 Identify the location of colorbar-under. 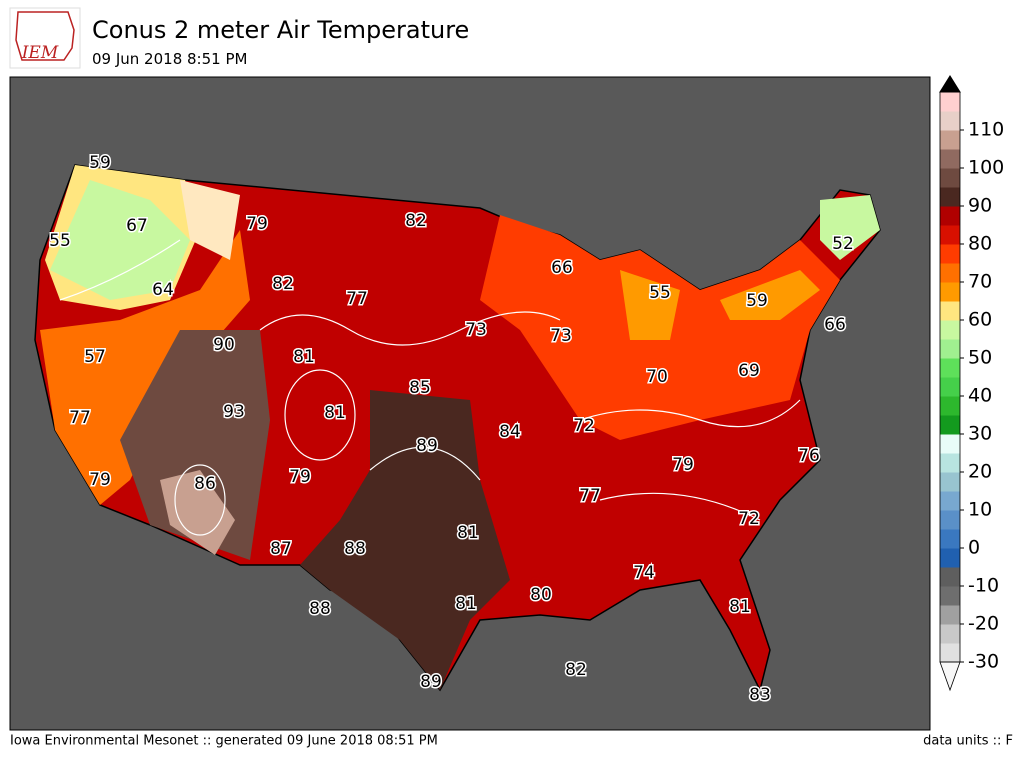
(950, 676).